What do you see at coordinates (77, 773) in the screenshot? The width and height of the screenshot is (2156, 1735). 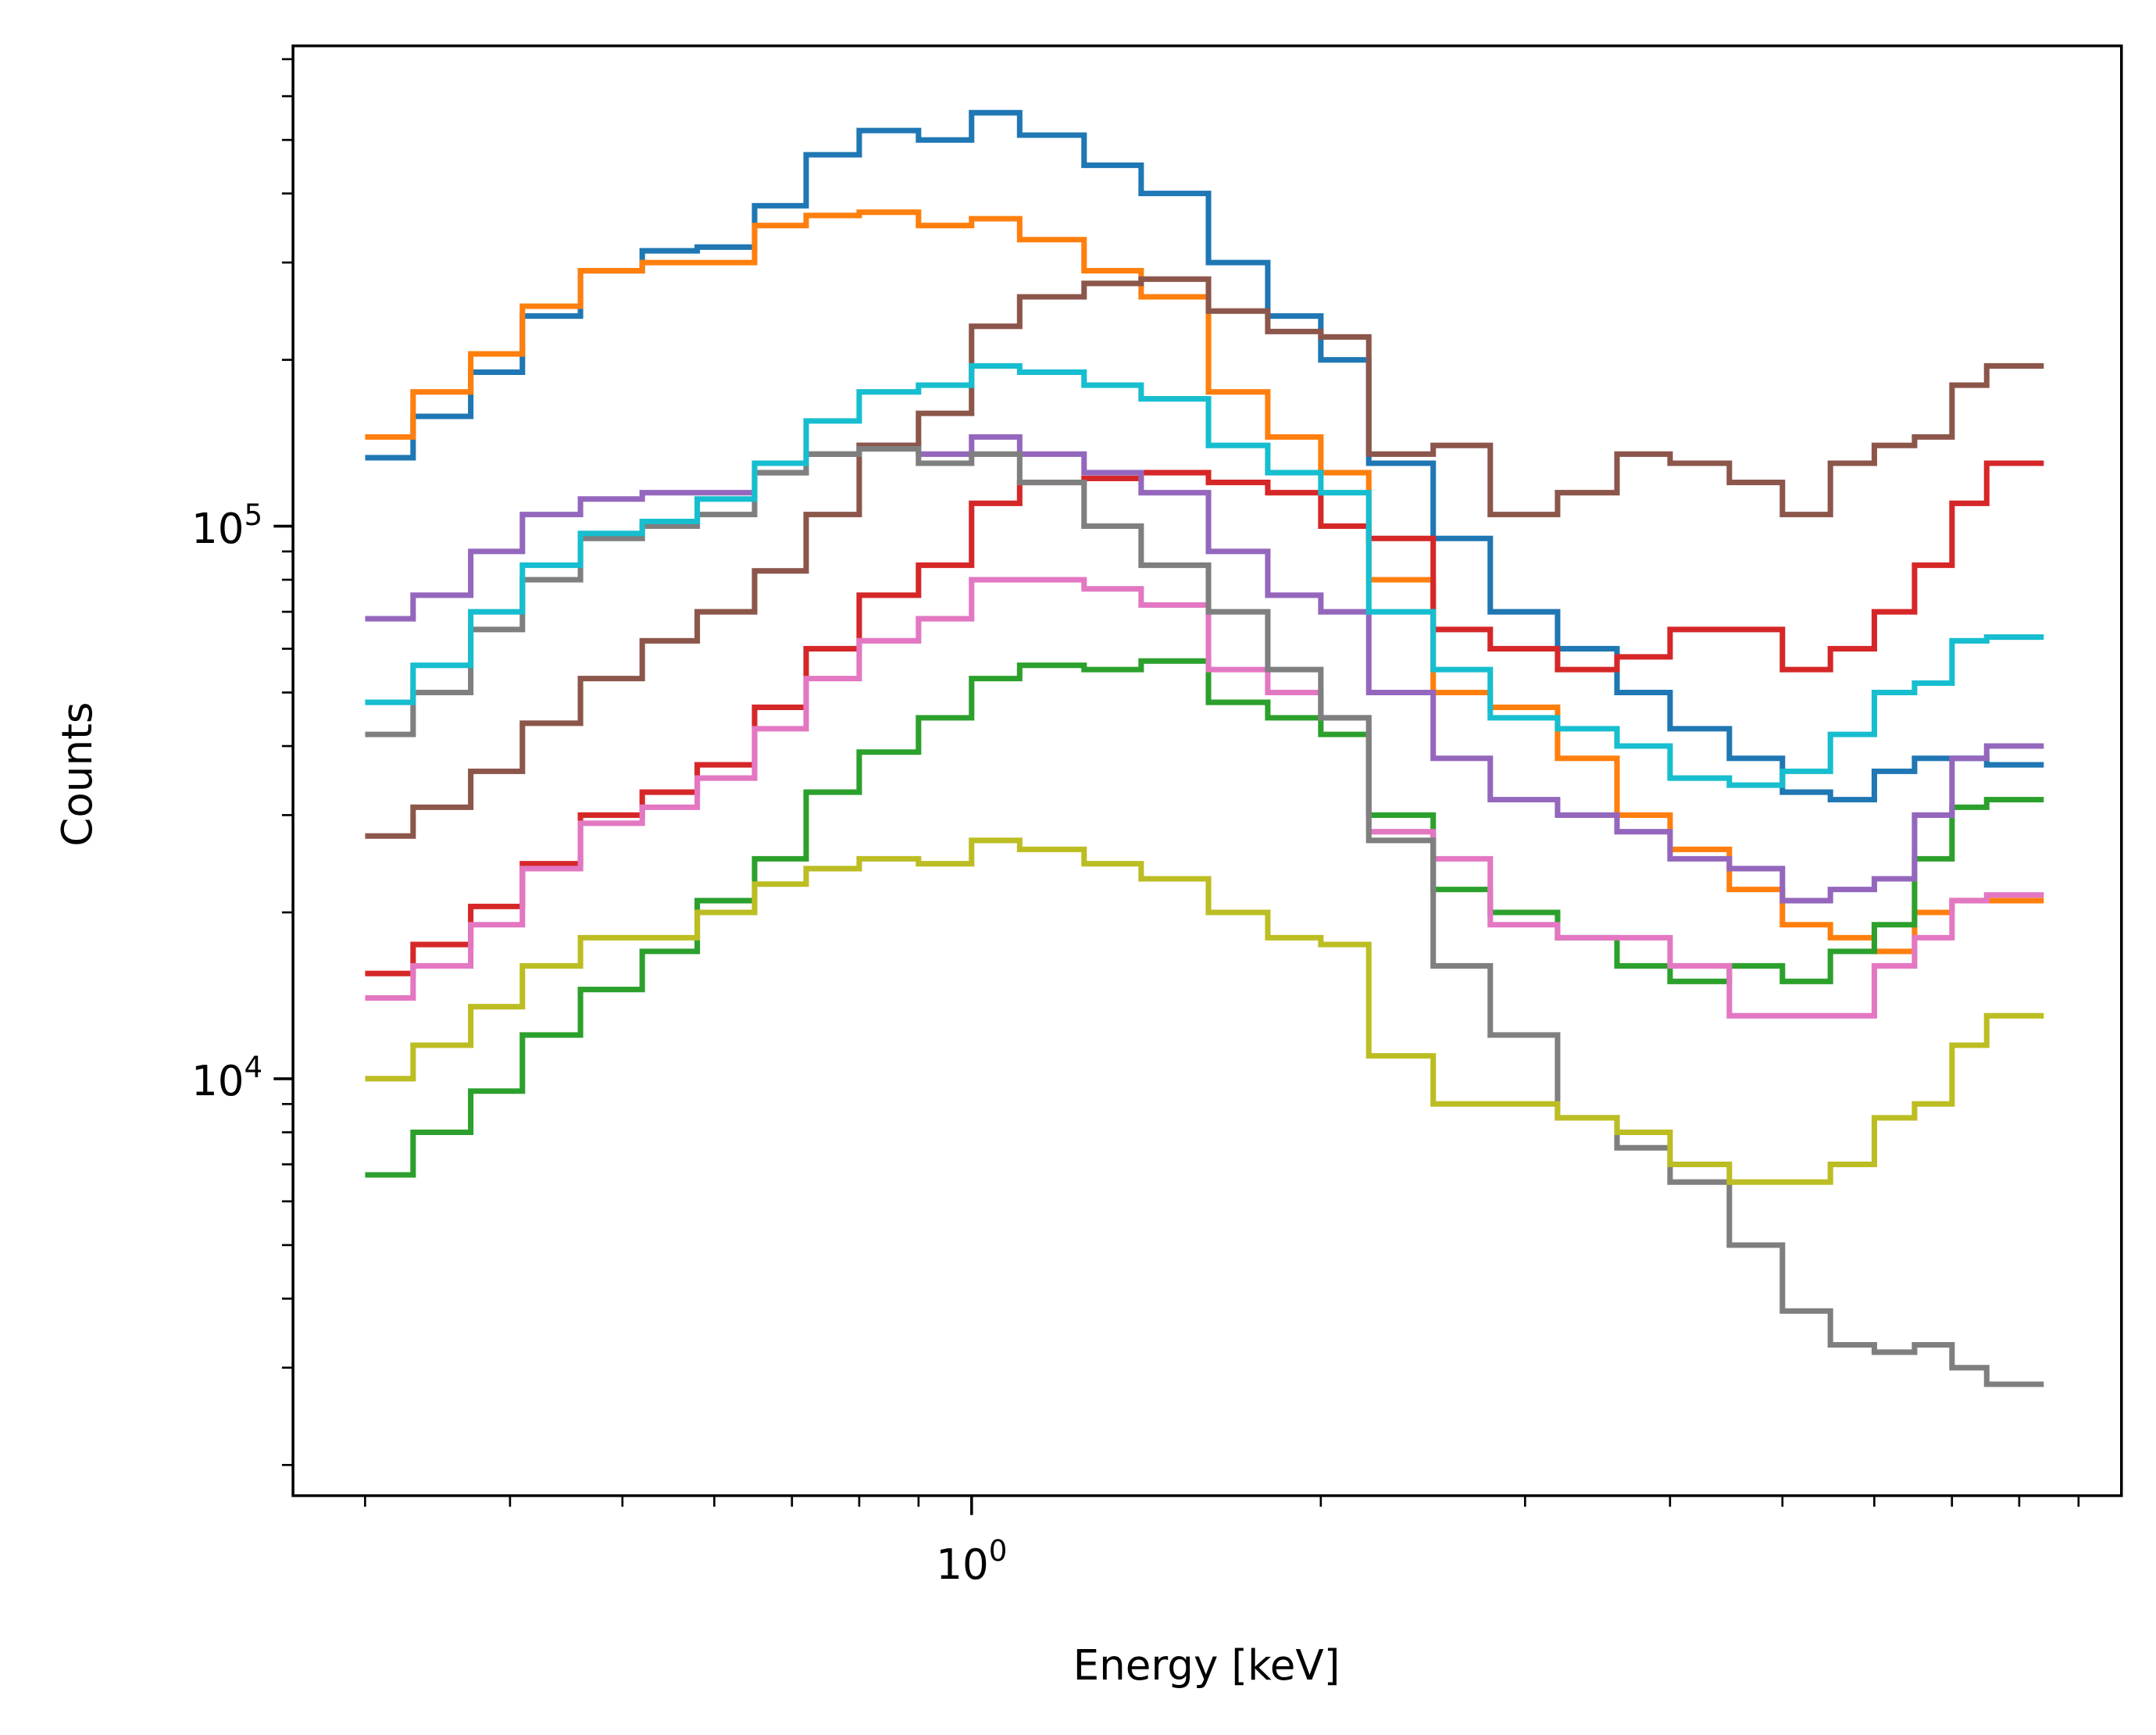 I see `y-axis-label: Counts` at bounding box center [77, 773].